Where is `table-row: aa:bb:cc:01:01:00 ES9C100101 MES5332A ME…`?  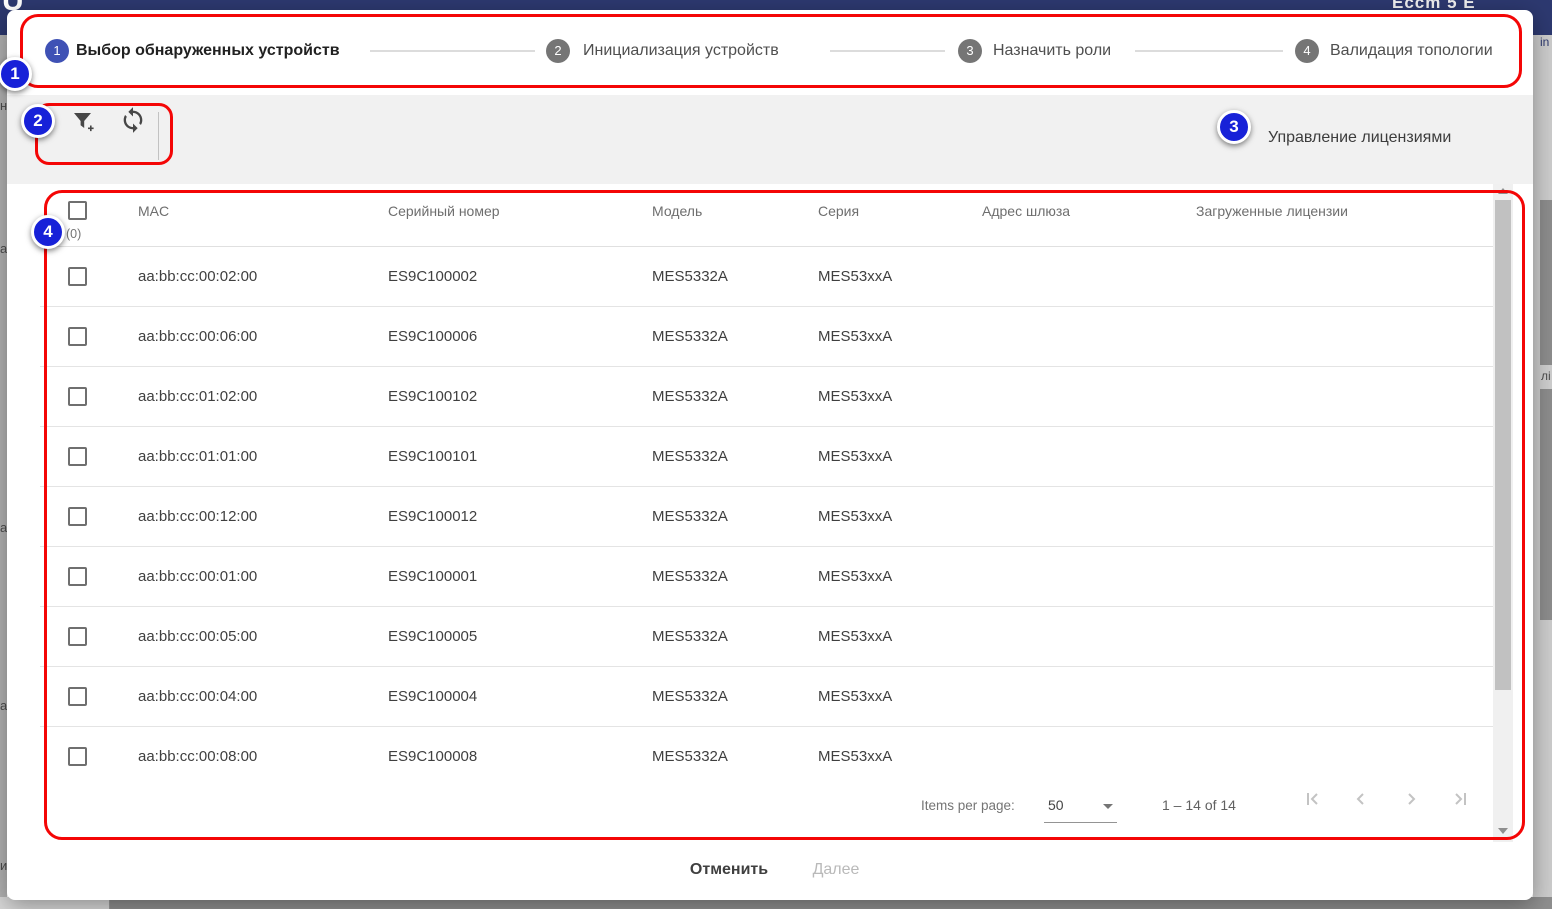 table-row: aa:bb:cc:01:01:00 ES9C100101 MES5332A ME… is located at coordinates (770, 457).